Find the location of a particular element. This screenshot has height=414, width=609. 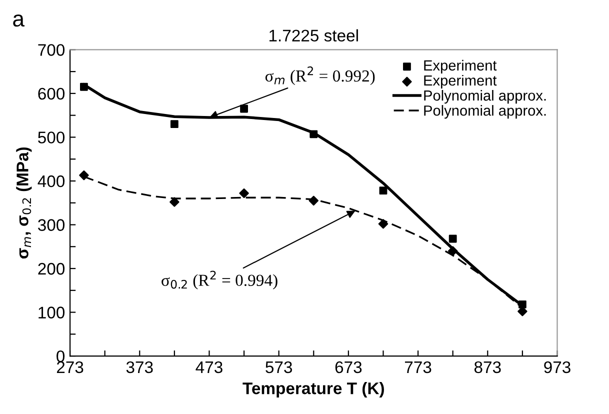

y-tick-label: 100 is located at coordinates (51, 312).